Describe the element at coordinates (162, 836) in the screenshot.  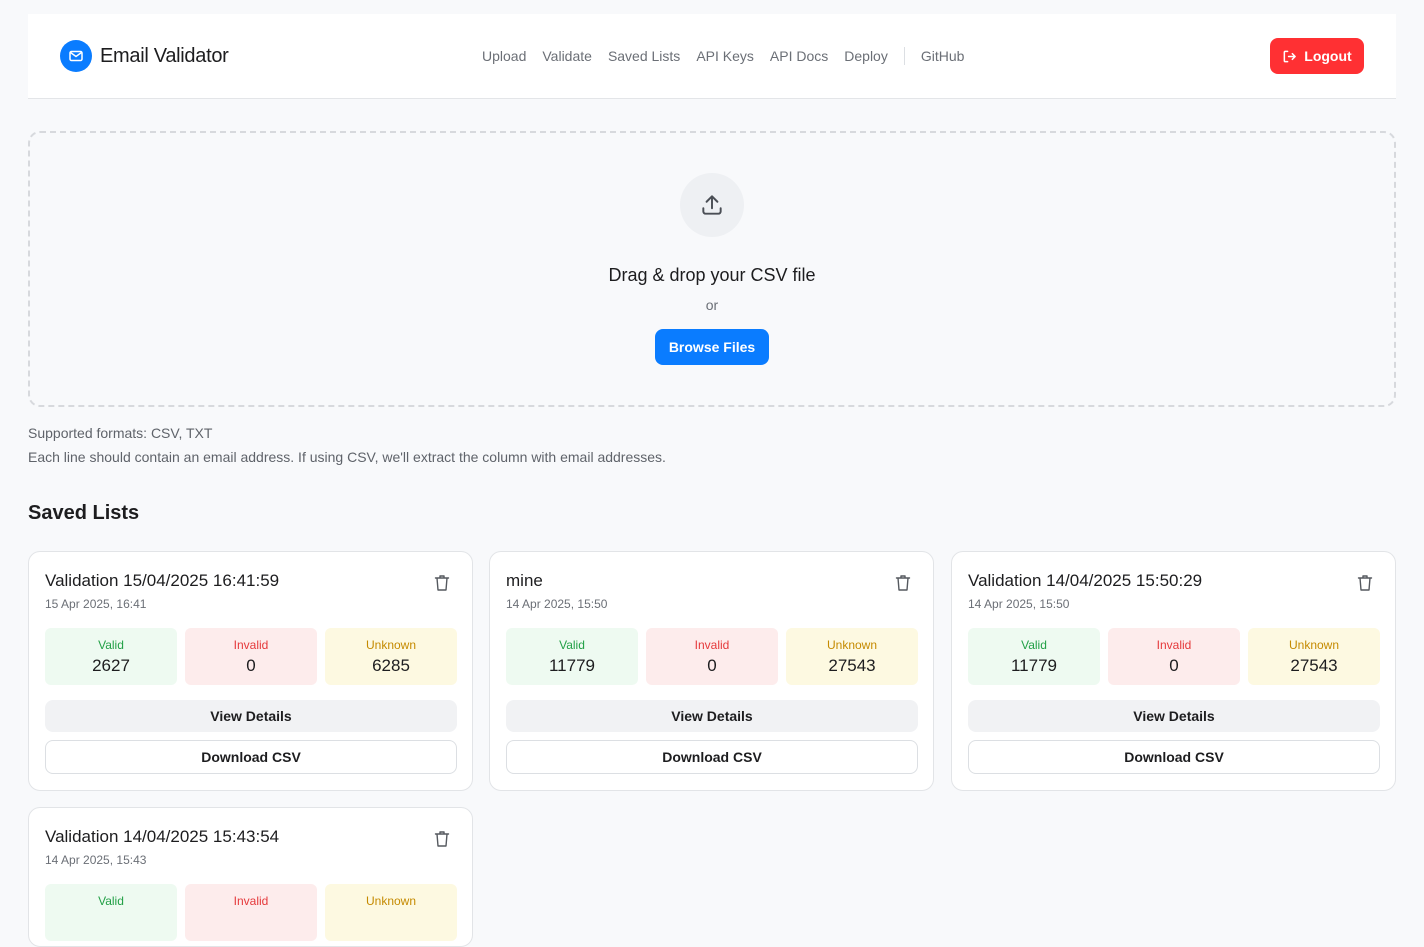
I see `list-name: Validation 14/04/2025 15:43:54` at that location.